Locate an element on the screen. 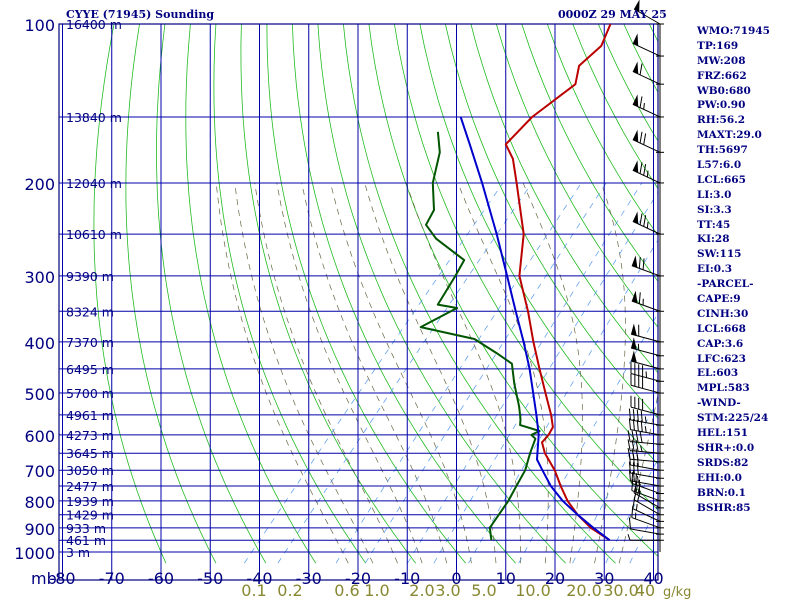  height-label: 5700 m is located at coordinates (90, 393).